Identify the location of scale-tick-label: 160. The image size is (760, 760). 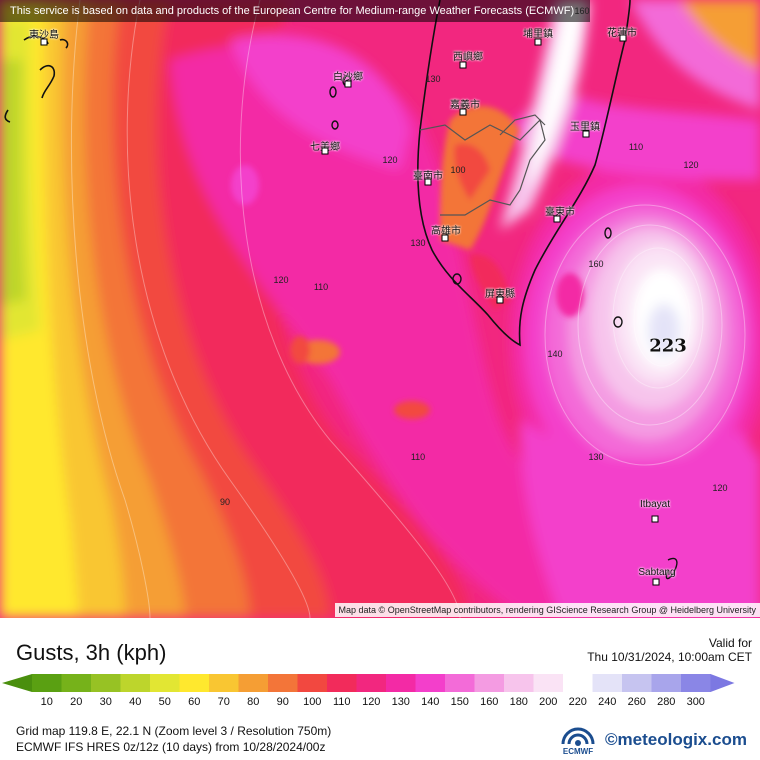
(489, 702).